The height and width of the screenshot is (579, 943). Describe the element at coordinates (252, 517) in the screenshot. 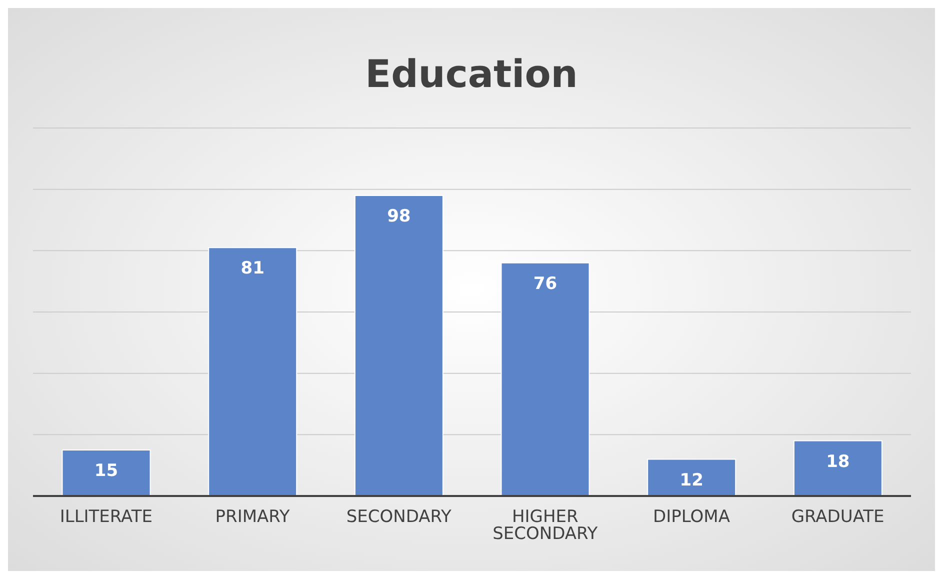

I see `x-tick-label: PRIMARY` at that location.